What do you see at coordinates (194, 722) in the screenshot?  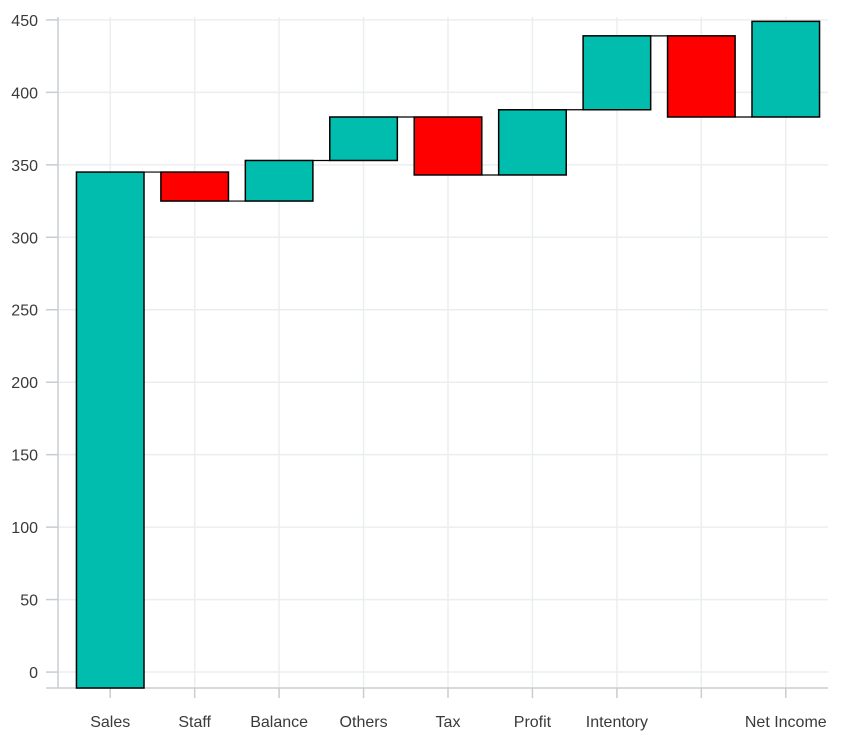 I see `x-tick-label: Staff` at bounding box center [194, 722].